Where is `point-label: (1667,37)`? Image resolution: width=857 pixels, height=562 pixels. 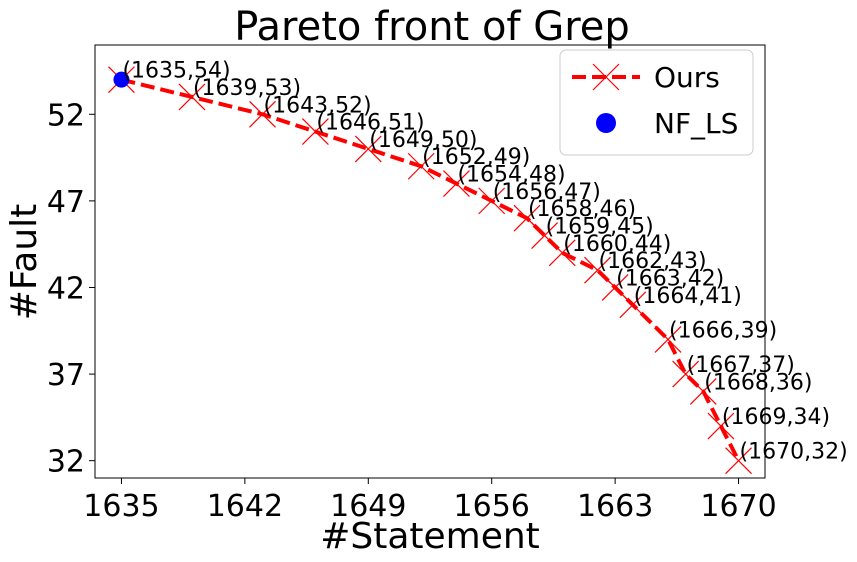 point-label: (1667,37) is located at coordinates (741, 365).